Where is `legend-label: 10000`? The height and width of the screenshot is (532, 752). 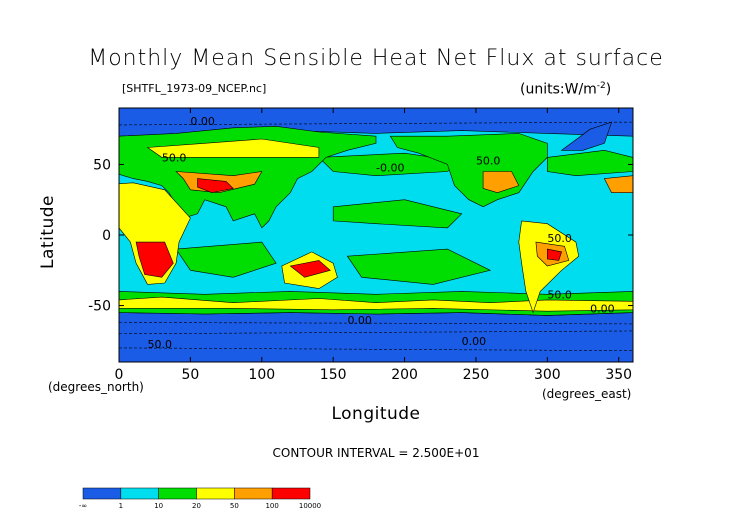 legend-label: 10000 is located at coordinates (310, 506).